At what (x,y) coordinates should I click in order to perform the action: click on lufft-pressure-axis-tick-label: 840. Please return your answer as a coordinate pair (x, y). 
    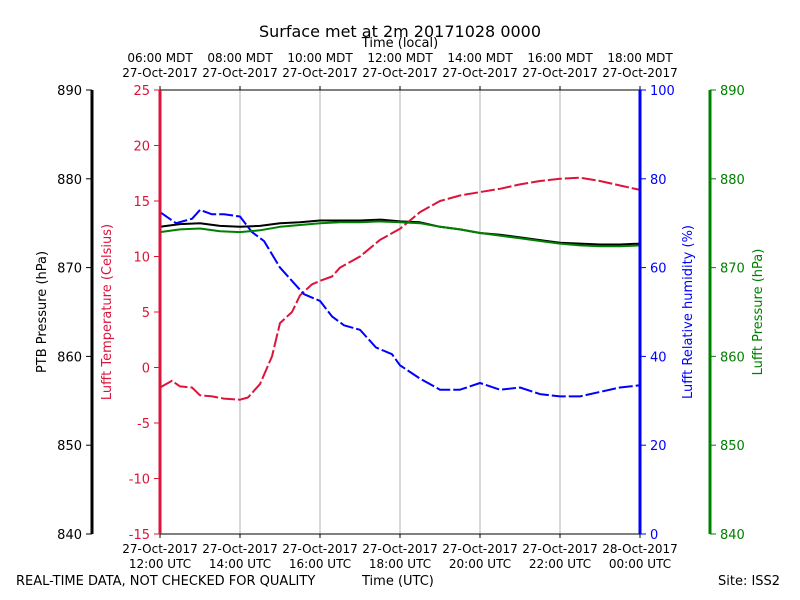
    Looking at the image, I should click on (732, 535).